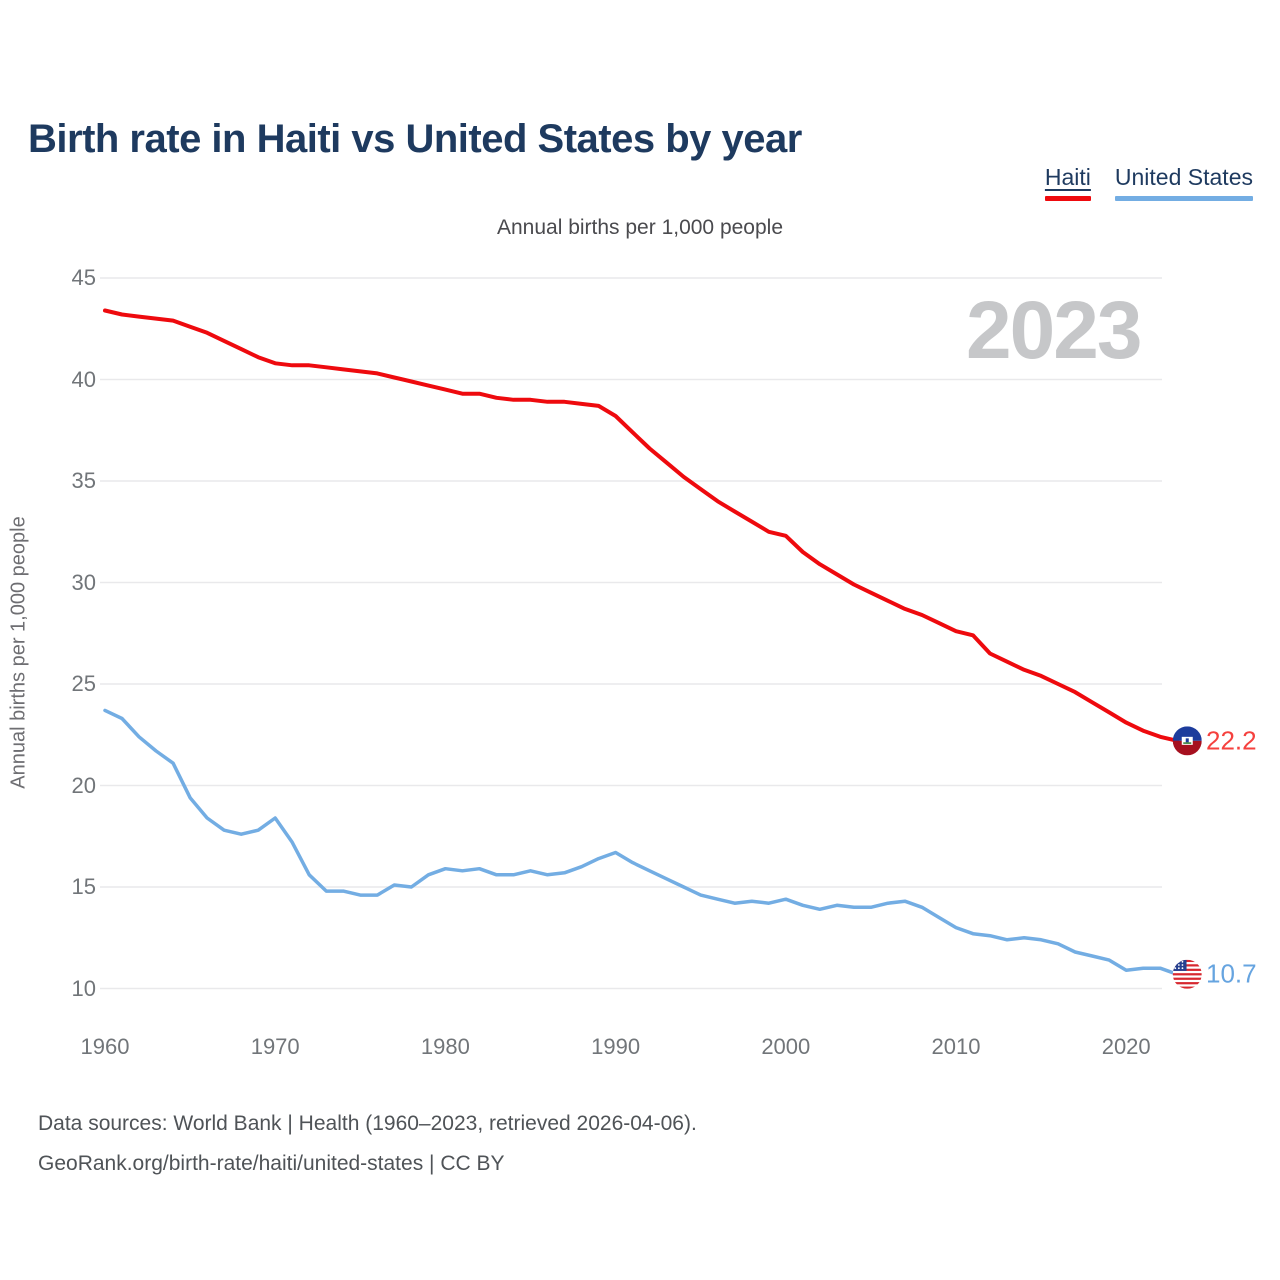  Describe the element at coordinates (83, 379) in the screenshot. I see `y-tick-label: 40` at that location.